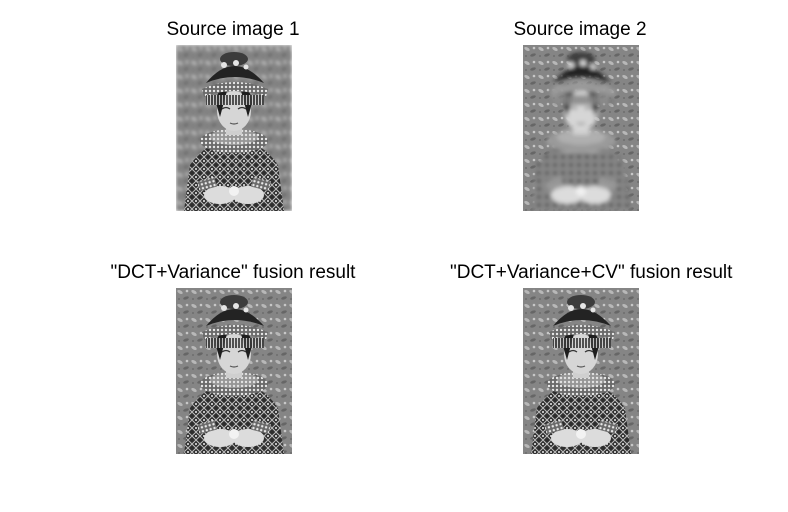 This screenshot has width=788, height=512. What do you see at coordinates (234, 371) in the screenshot?
I see `dct-variance-fusion-image` at bounding box center [234, 371].